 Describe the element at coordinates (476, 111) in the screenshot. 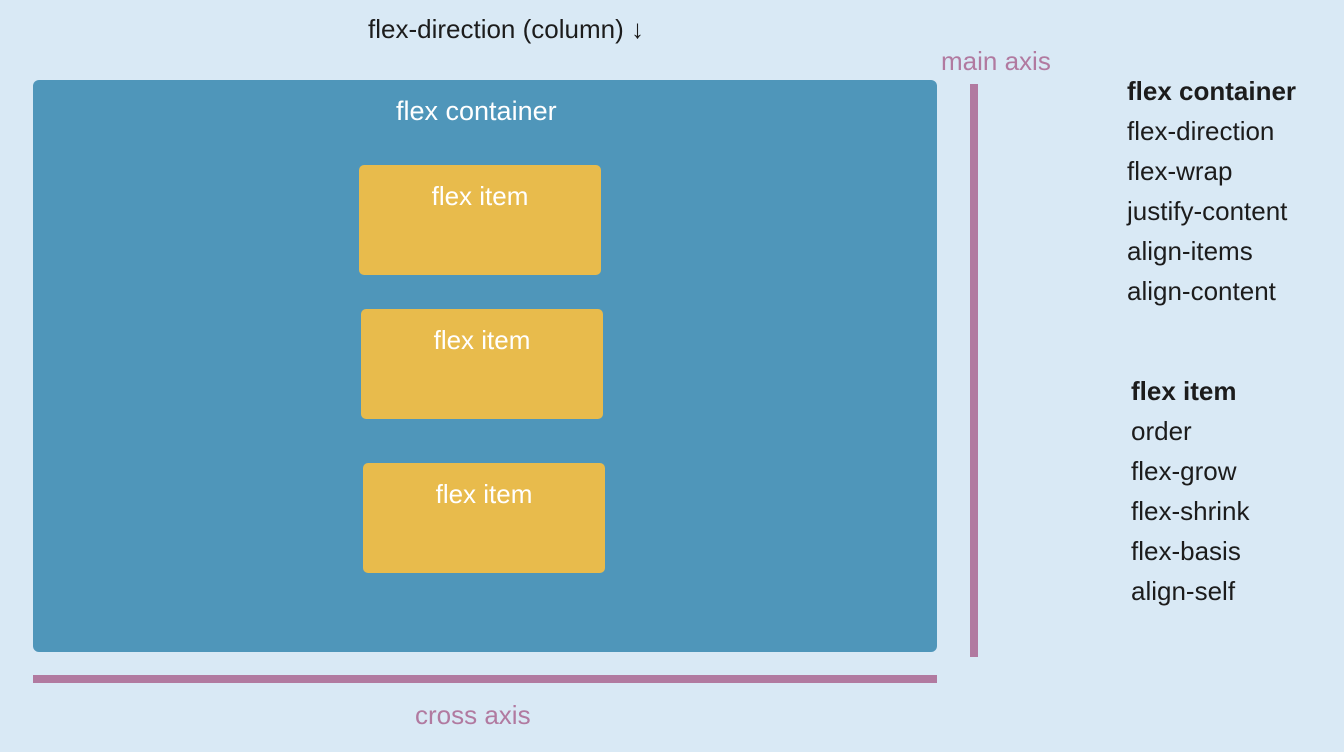

I see `flex-container-title: flex container` at that location.